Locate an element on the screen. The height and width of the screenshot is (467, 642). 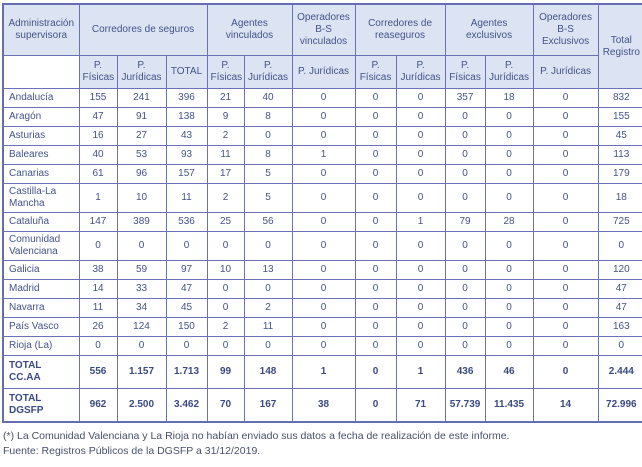
data-cell: 155 is located at coordinates (619, 117).